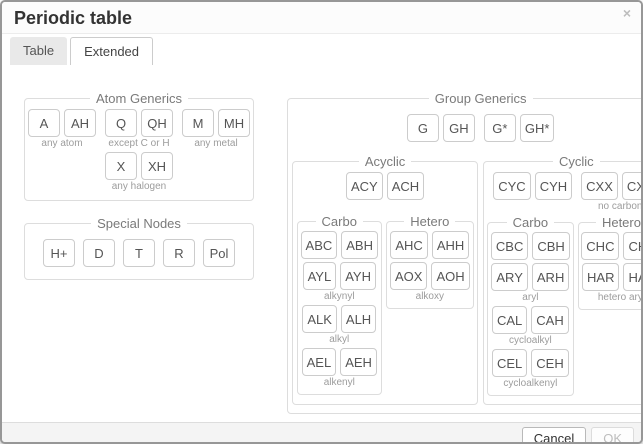  What do you see at coordinates (139, 98) in the screenshot?
I see `atom-generics-legend: Atom Generics` at bounding box center [139, 98].